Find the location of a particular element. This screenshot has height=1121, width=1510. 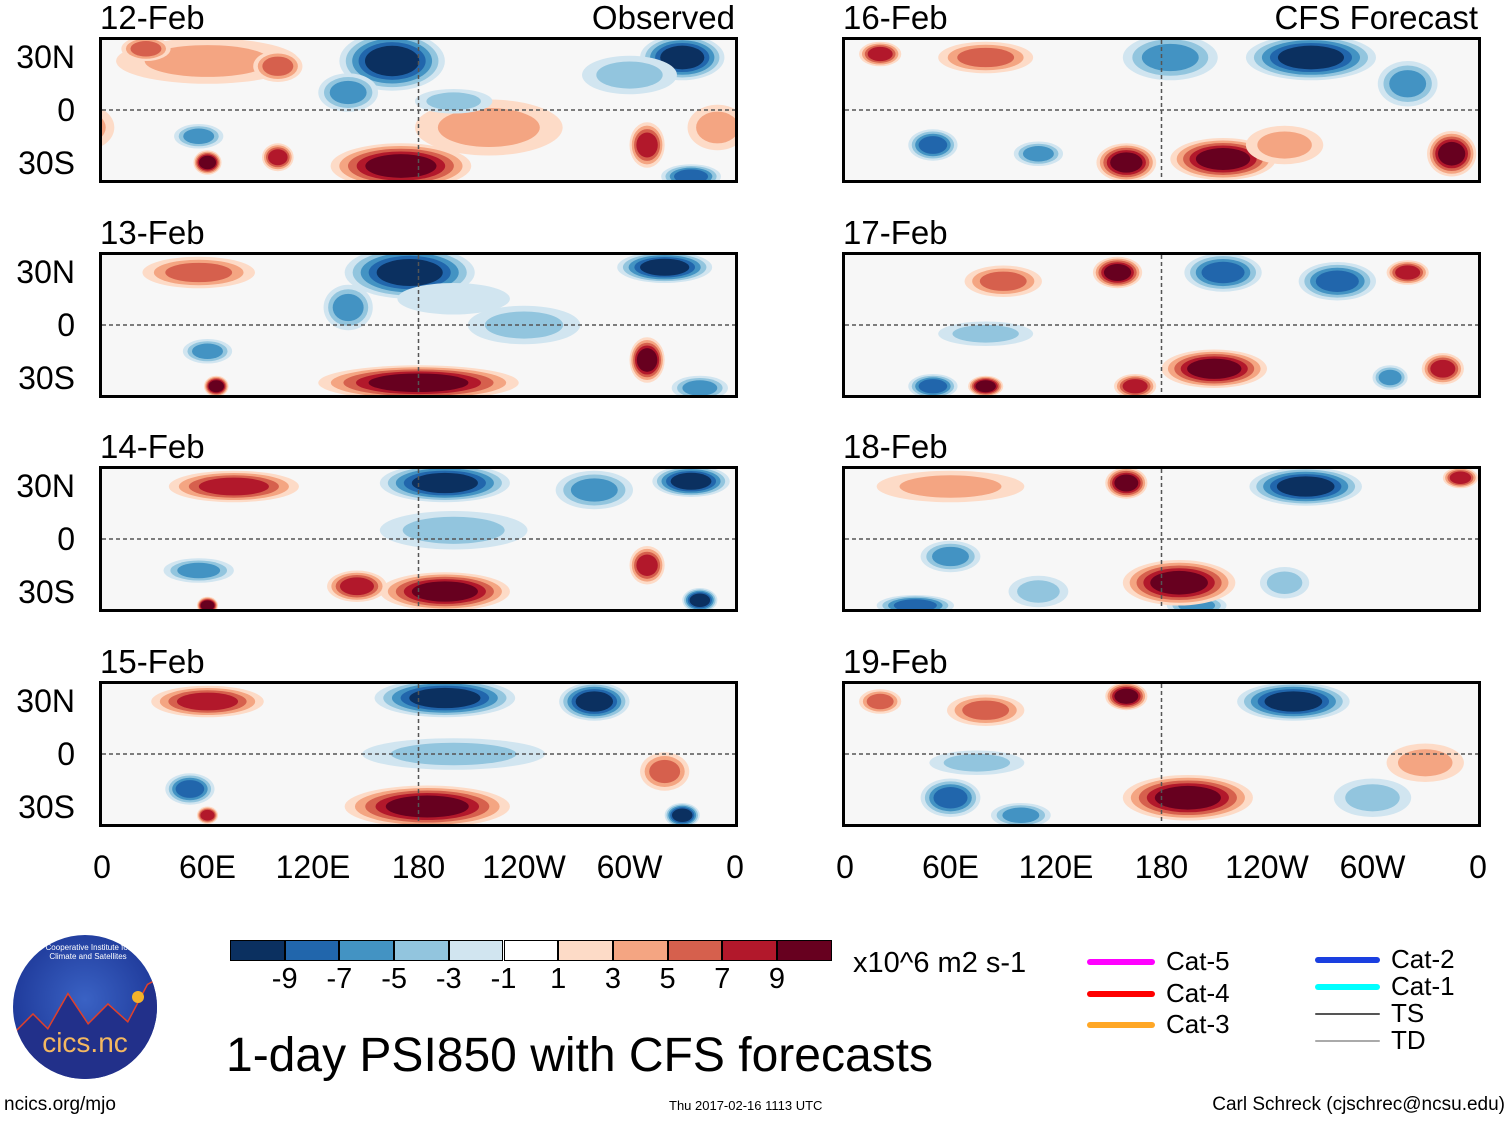

footer-timestamp: Thu 2017-02-16 1113 UTC is located at coordinates (746, 1105).